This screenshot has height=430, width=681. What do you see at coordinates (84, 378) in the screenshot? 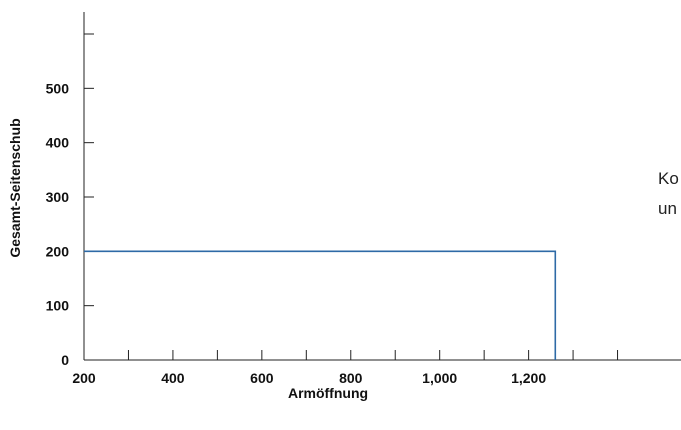
I see `x-axis-tick-label: 200` at bounding box center [84, 378].